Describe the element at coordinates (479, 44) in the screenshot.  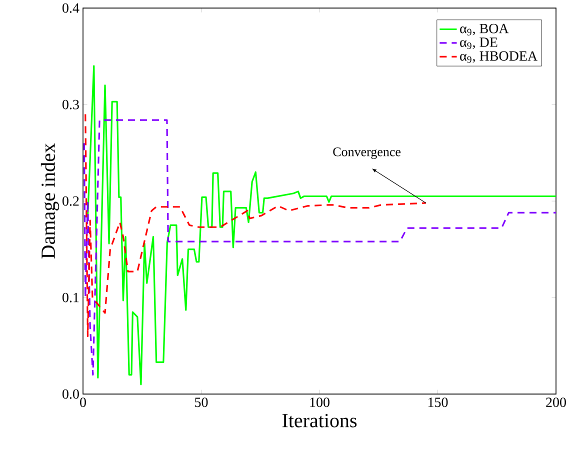
I see `legend-label: α$_{9}$, DE` at that location.